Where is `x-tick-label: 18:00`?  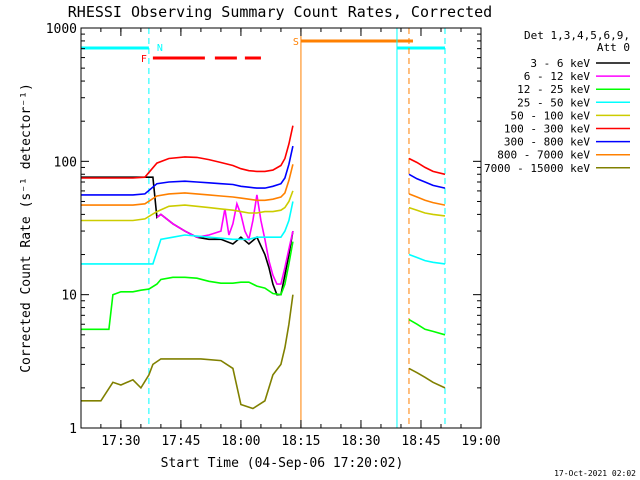 x-tick-label: 18:00 is located at coordinates (240, 441).